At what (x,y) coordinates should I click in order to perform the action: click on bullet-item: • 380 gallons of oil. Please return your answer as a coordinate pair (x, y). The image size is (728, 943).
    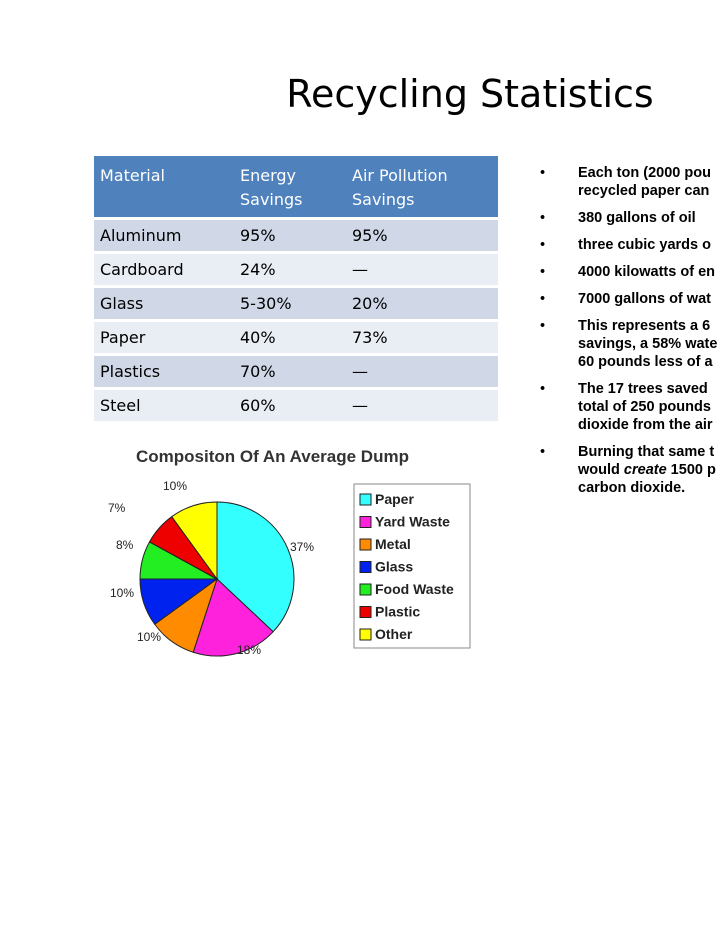
    Looking at the image, I should click on (634, 218).